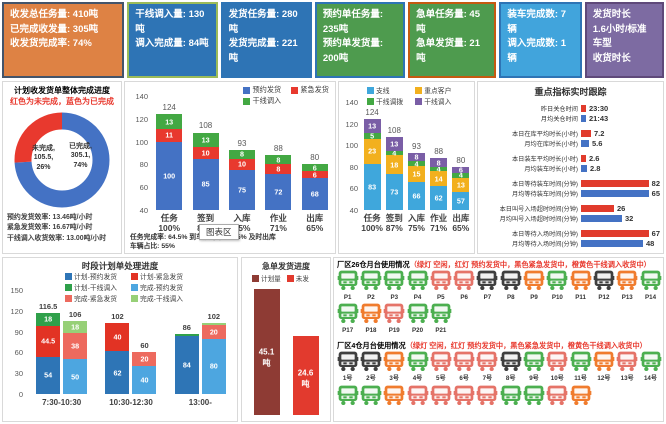 This screenshot has height=424, width=666. What do you see at coordinates (510, 297) in the screenshot?
I see `dock-label: P8` at bounding box center [510, 297].